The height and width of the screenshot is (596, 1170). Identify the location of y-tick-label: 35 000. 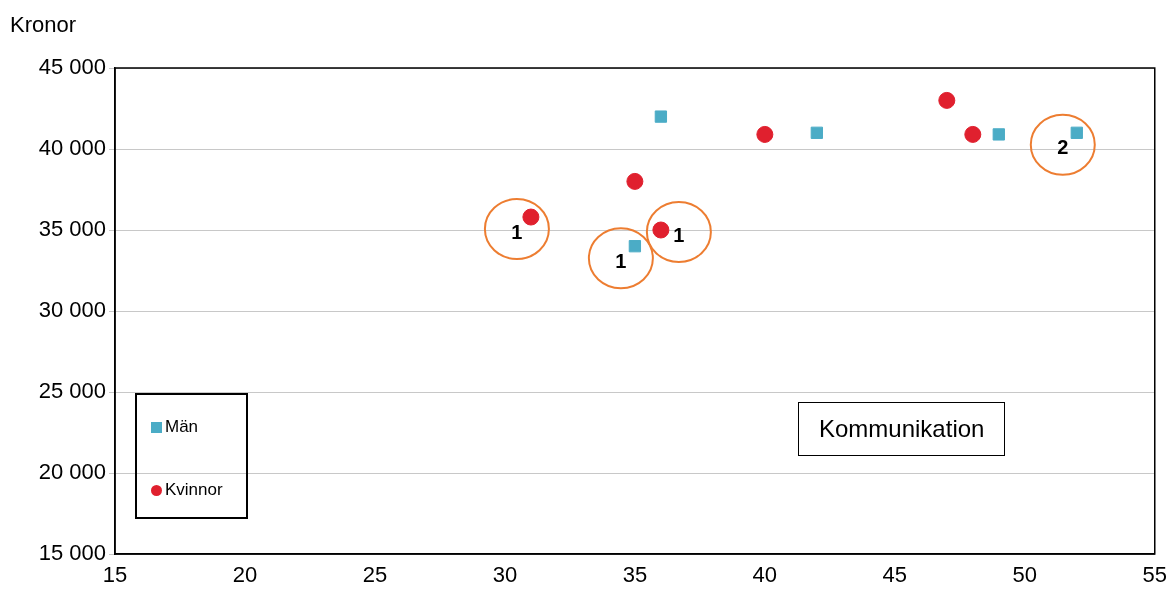
(72, 229).